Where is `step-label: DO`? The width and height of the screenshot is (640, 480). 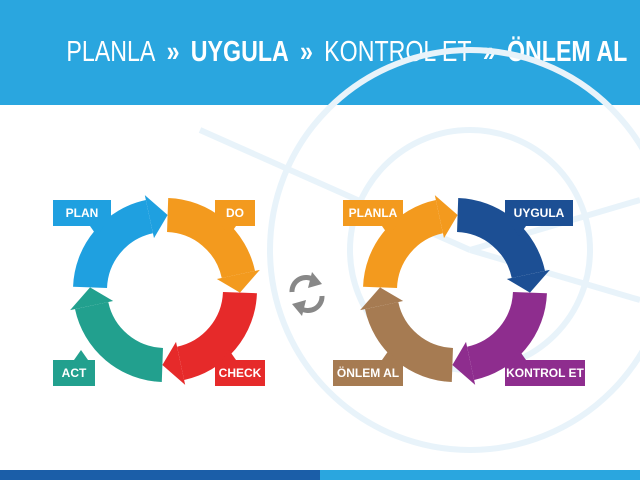
step-label: DO is located at coordinates (235, 213).